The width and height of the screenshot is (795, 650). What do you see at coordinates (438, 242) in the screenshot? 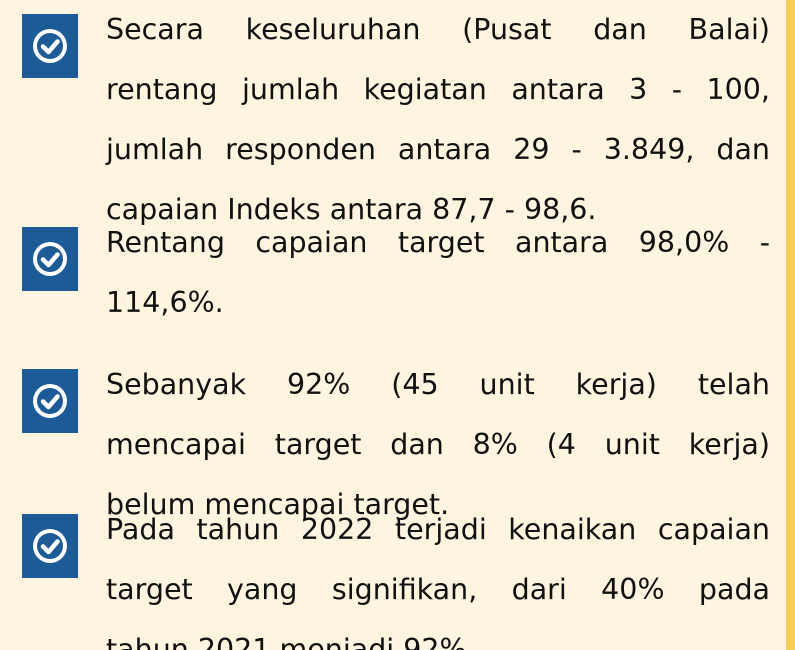
I see `item-text-line: Rentang capaian target antara 98,0% -` at bounding box center [438, 242].